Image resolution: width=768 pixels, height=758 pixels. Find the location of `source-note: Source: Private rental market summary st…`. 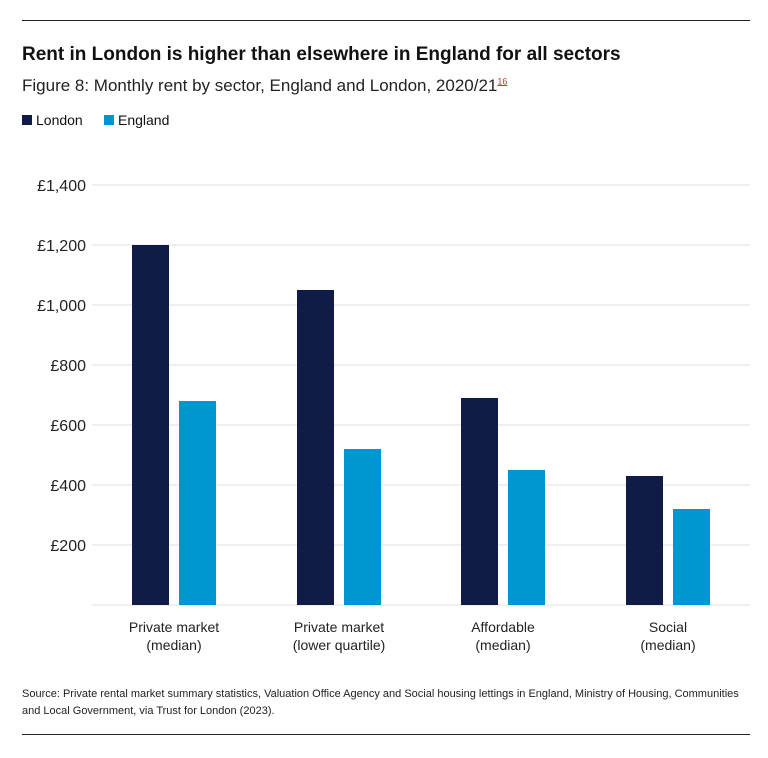

source-note: Source: Private rental market summary st… is located at coordinates (380, 702).